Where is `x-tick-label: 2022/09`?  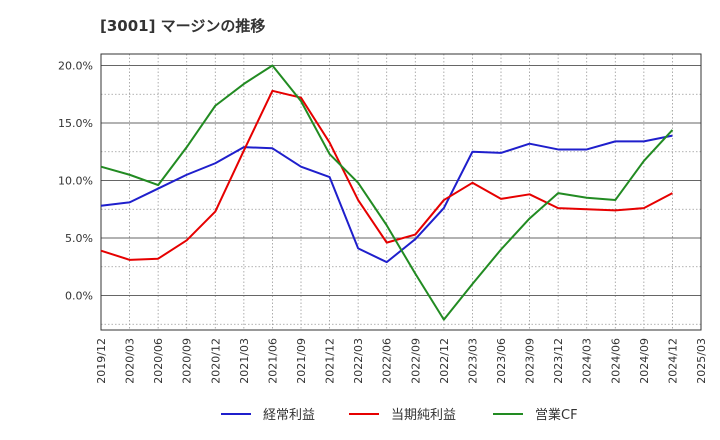 x-tick-label: 2022/09 is located at coordinates (415, 361).